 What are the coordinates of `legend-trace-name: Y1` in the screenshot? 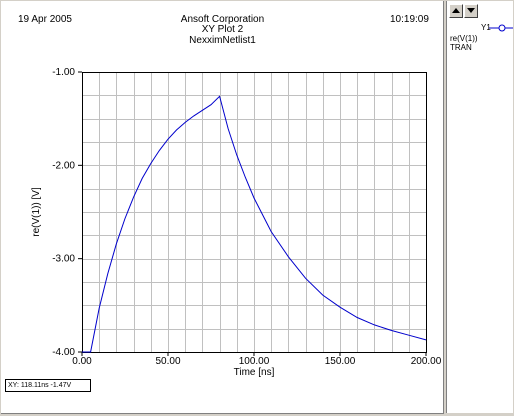 It's located at (486, 27).